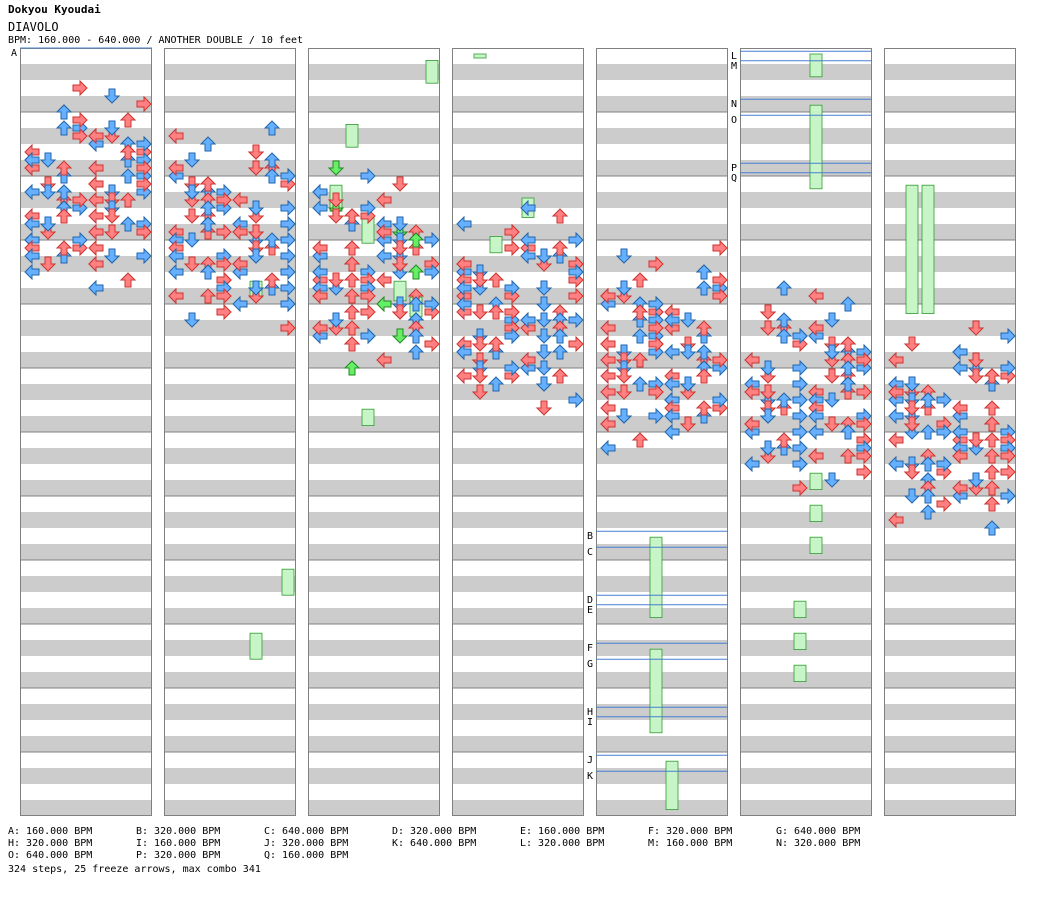 This screenshot has height=900, width=1040. Describe the element at coordinates (590, 610) in the screenshot. I see `bpm-change-label: E` at that location.